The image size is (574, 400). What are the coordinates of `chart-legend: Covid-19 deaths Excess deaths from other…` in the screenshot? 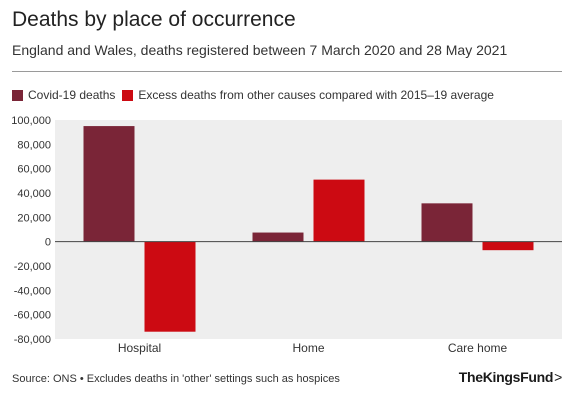 It's located at (256, 95).